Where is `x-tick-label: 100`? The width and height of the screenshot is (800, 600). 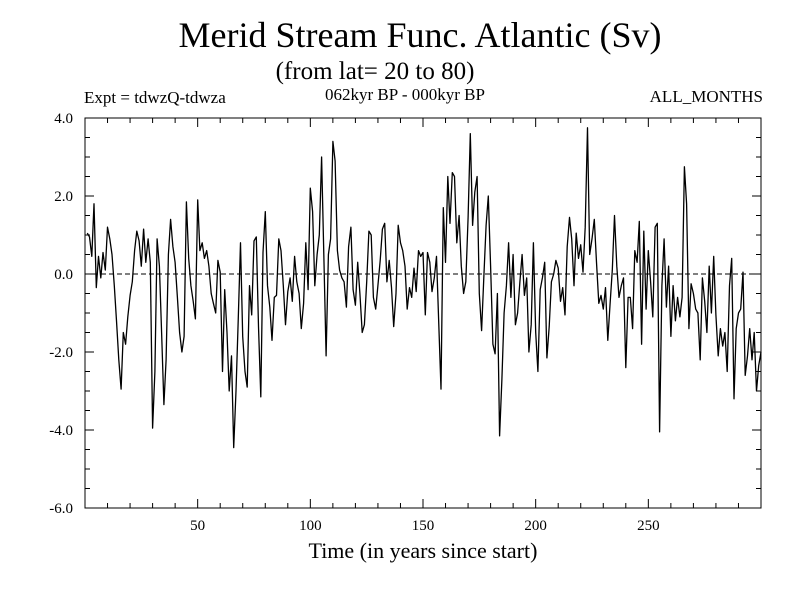 x-tick-label: 100 is located at coordinates (310, 526).